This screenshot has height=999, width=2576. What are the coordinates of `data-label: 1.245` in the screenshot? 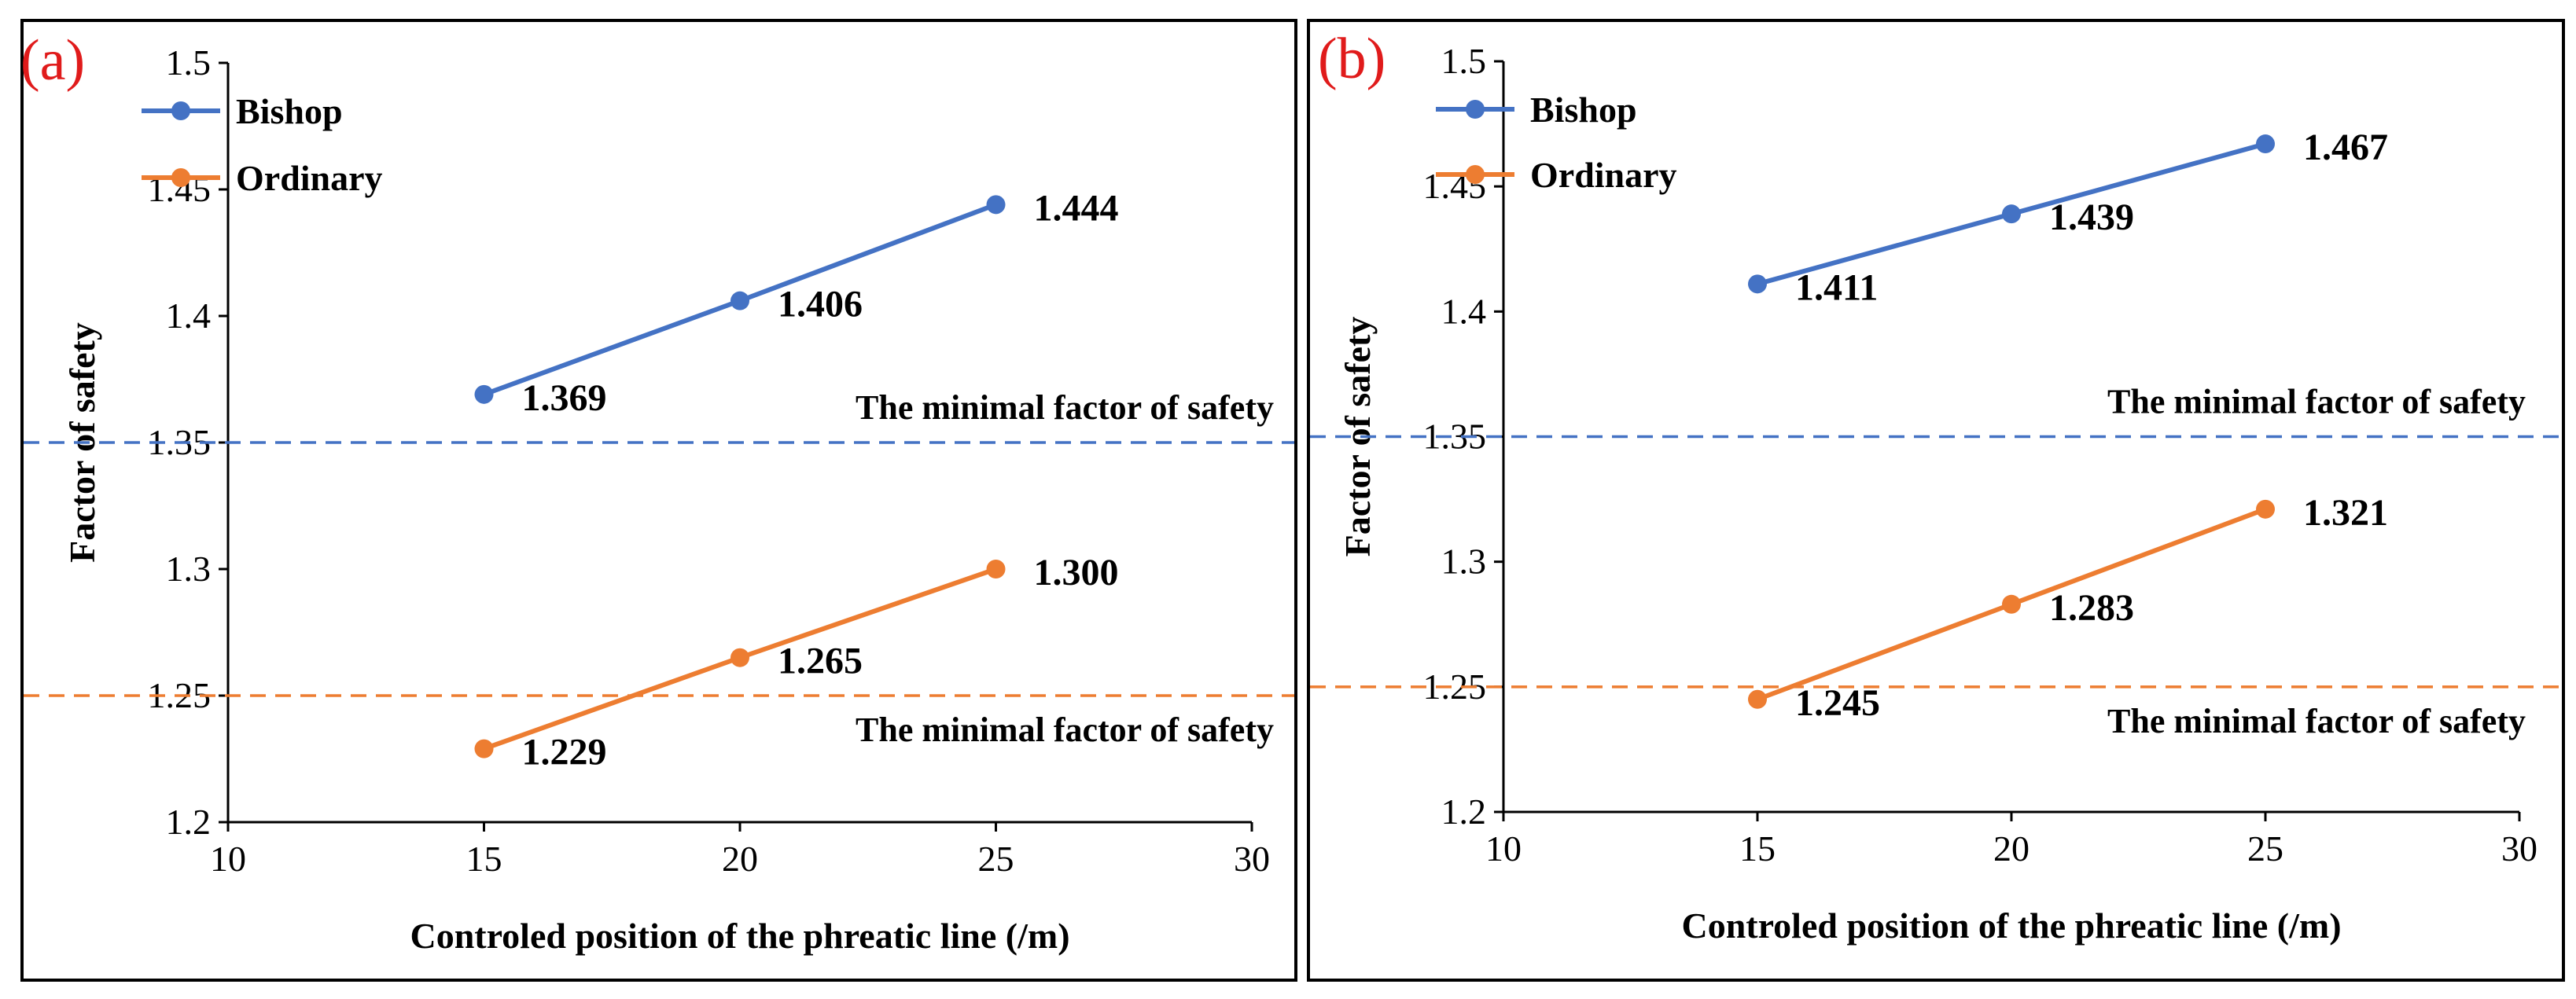 It's located at (1837, 703).